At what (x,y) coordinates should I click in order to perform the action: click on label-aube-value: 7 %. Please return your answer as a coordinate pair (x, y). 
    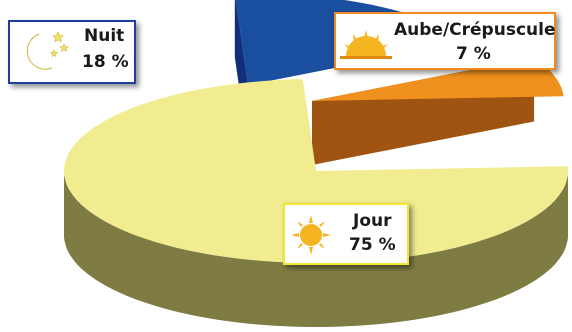
    Looking at the image, I should click on (473, 54).